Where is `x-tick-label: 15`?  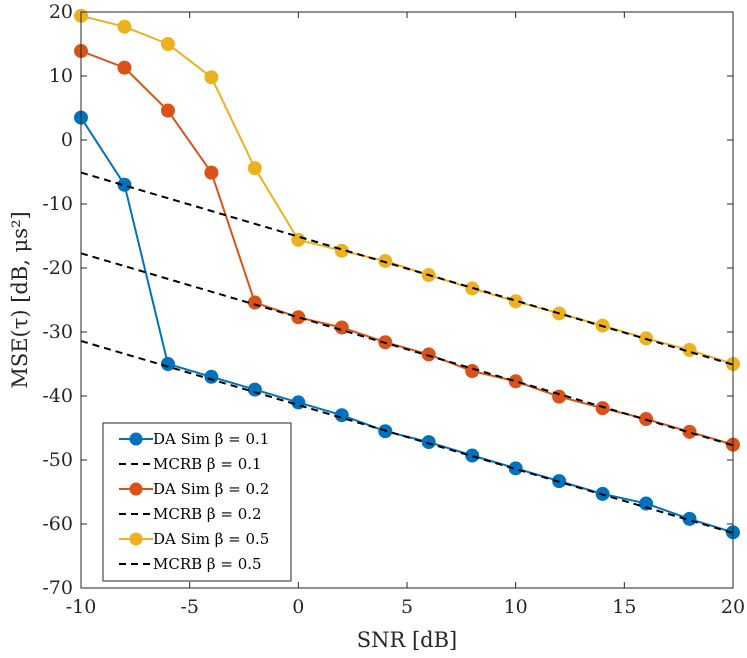
x-tick-label: 15 is located at coordinates (624, 607).